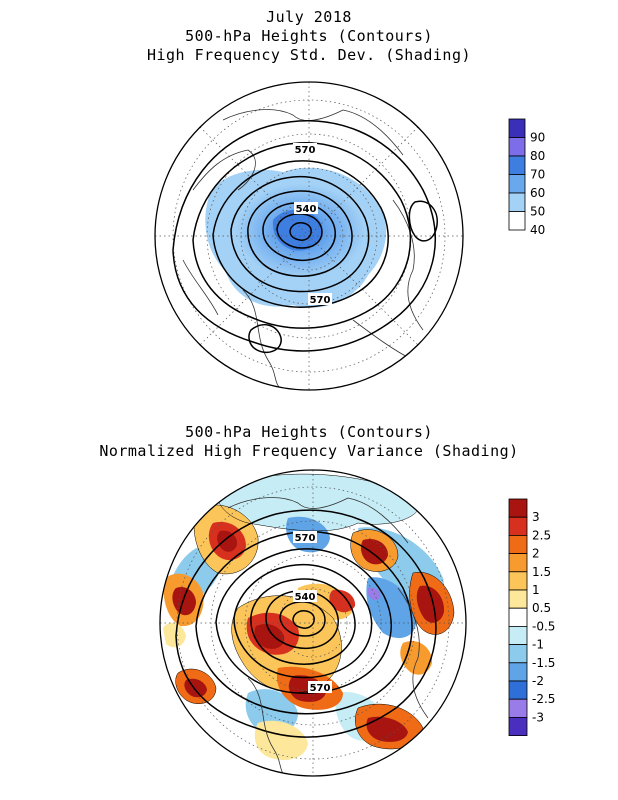  Describe the element at coordinates (537, 138) in the screenshot. I see `legend-label: 90` at that location.